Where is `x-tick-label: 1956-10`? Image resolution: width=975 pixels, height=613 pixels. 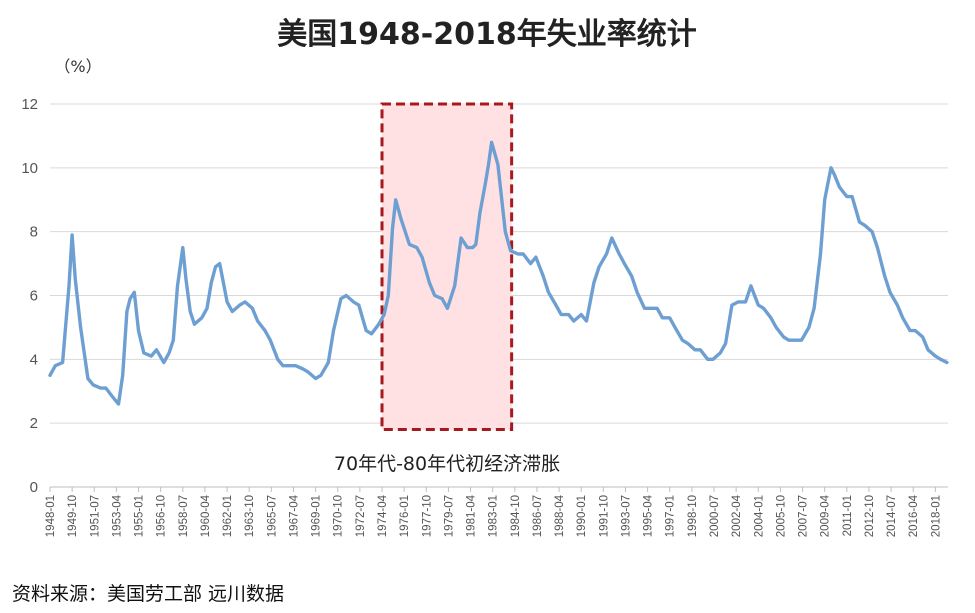
x-tick-label: 1956-10 is located at coordinates (162, 516).